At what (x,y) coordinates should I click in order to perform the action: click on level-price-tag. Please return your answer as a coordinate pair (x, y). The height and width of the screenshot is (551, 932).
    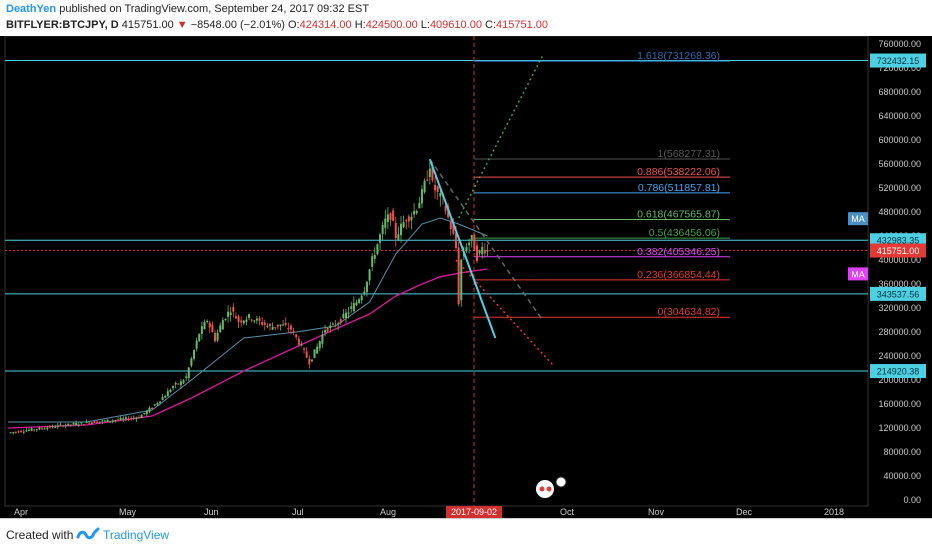
    Looking at the image, I should click on (898, 60).